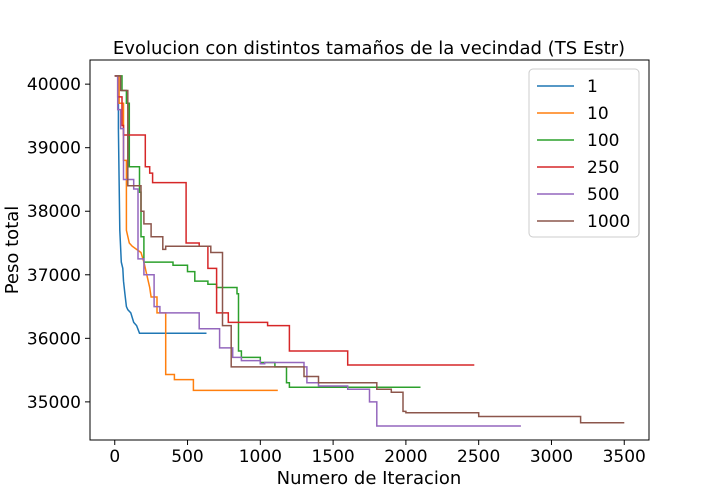 The height and width of the screenshot is (504, 720). What do you see at coordinates (332, 457) in the screenshot?
I see `x-tick-label: 1500` at bounding box center [332, 457].